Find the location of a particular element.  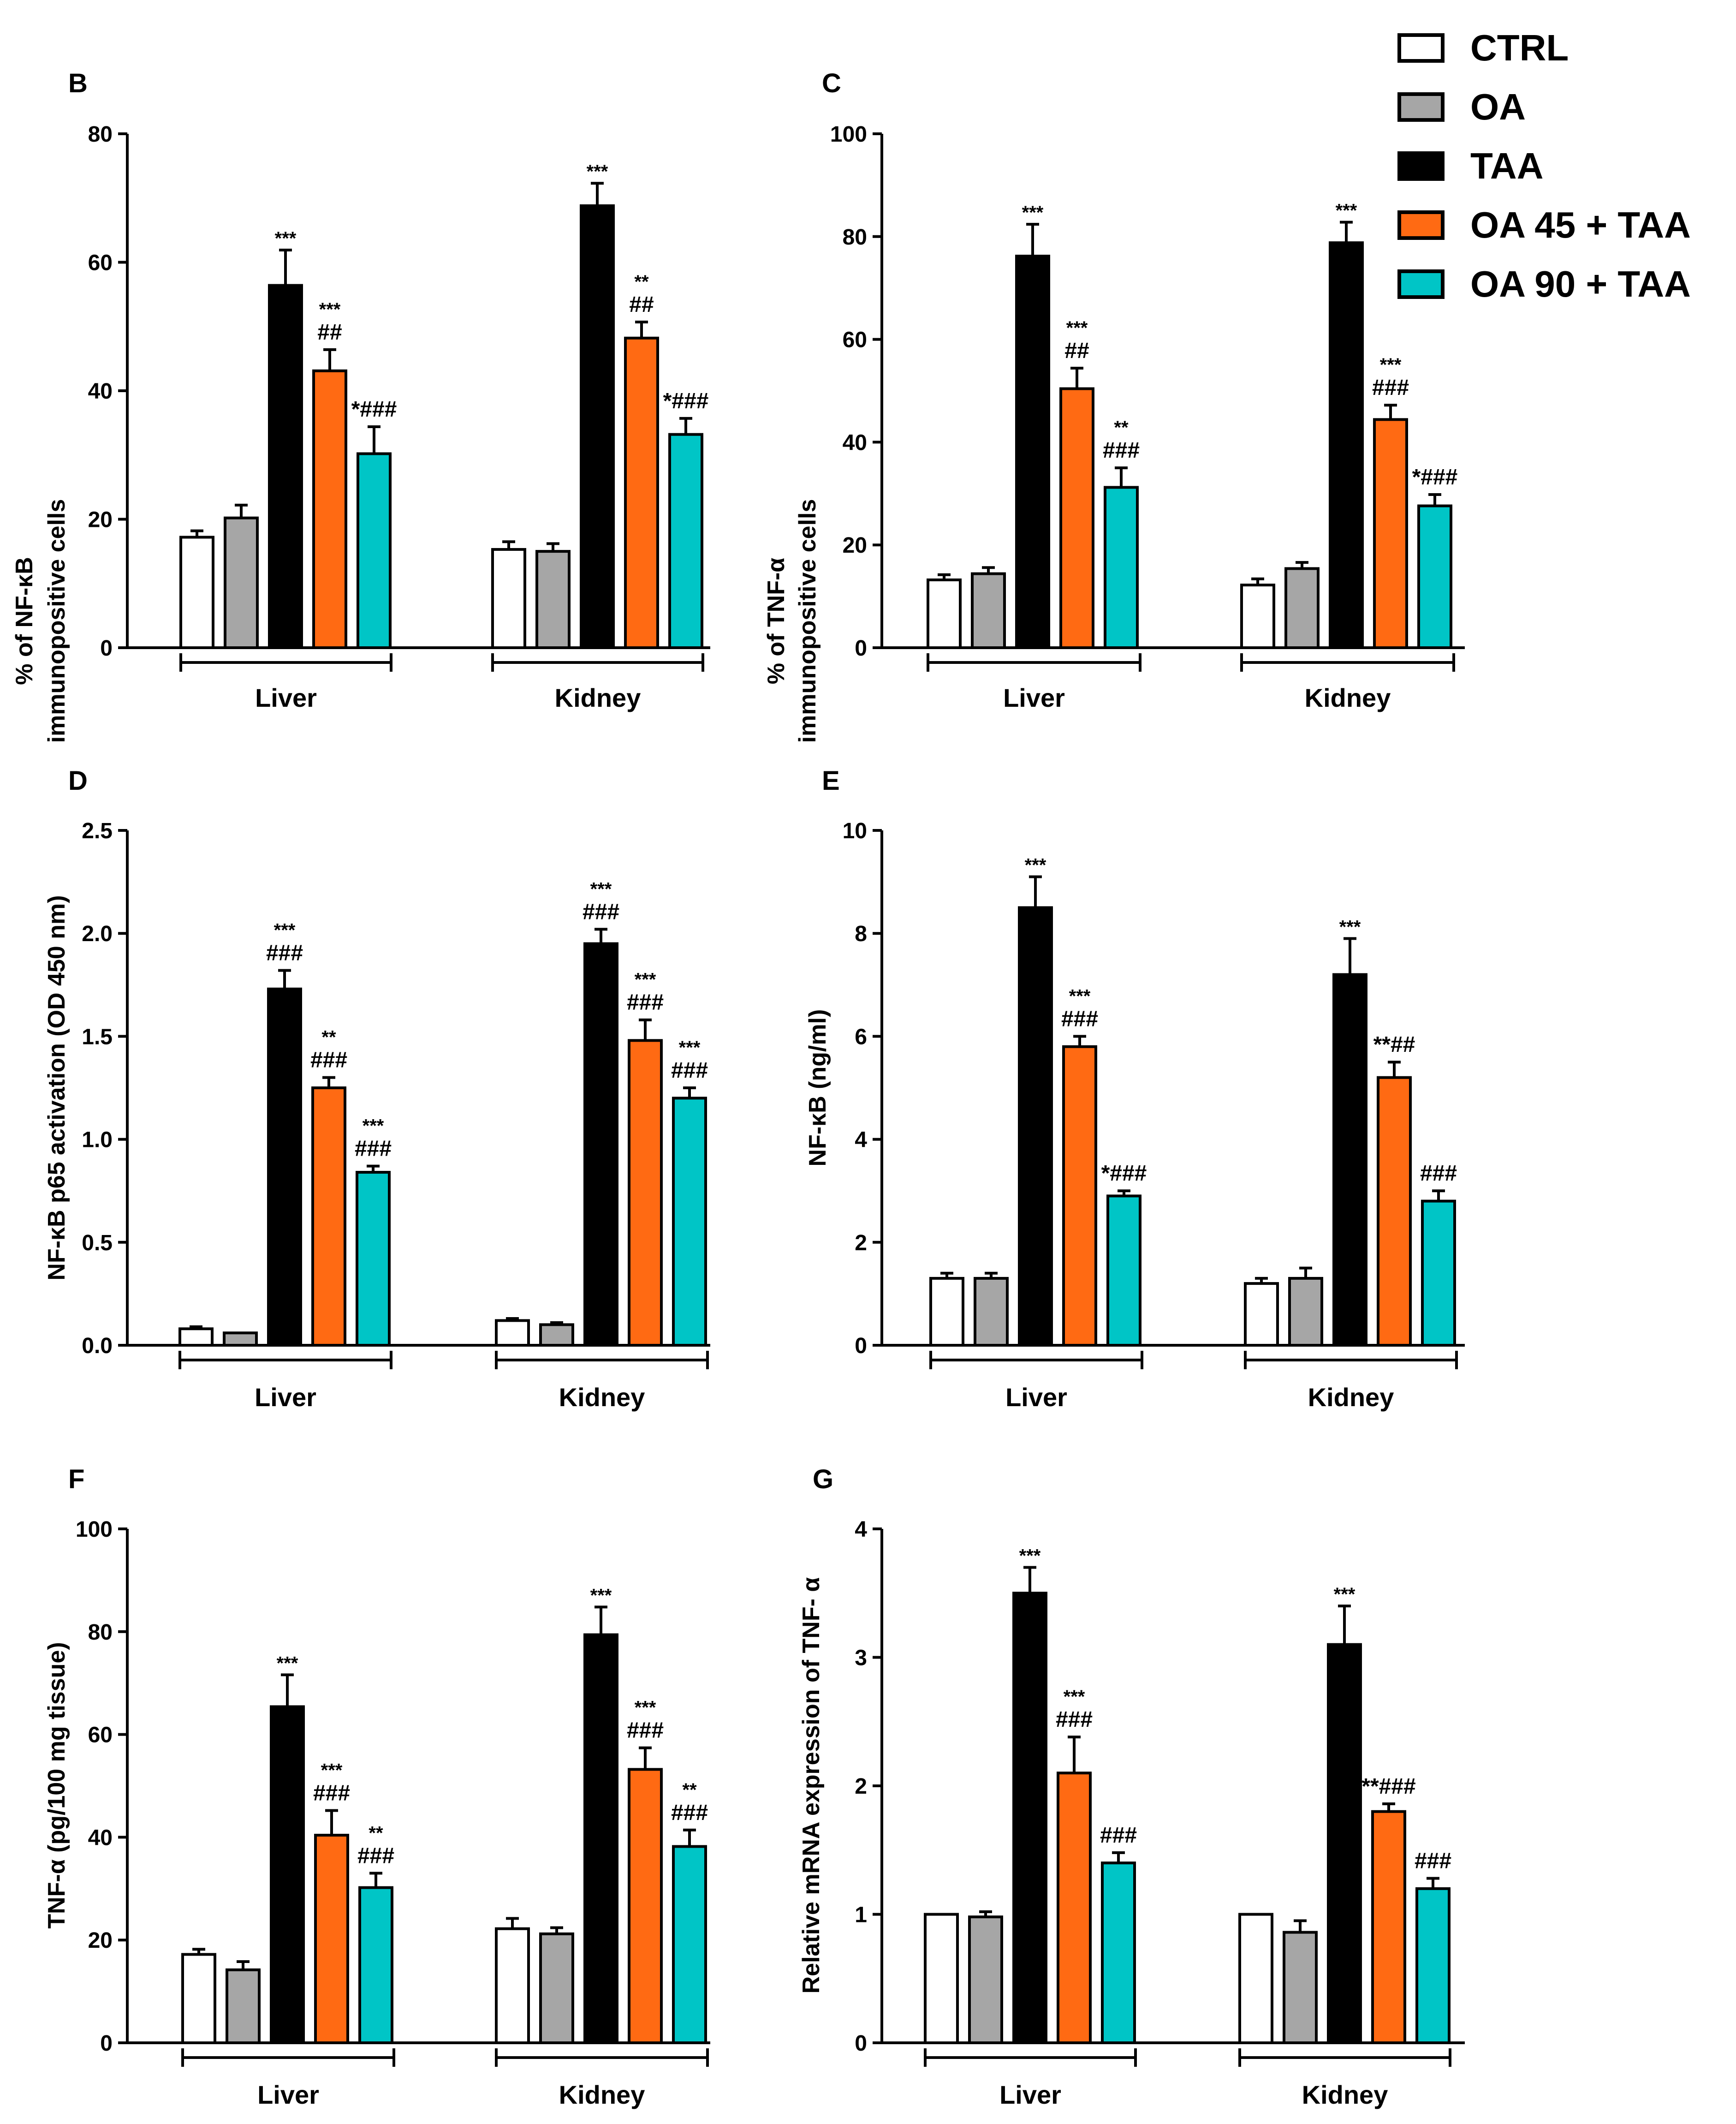

panel-letter: E is located at coordinates (831, 781).